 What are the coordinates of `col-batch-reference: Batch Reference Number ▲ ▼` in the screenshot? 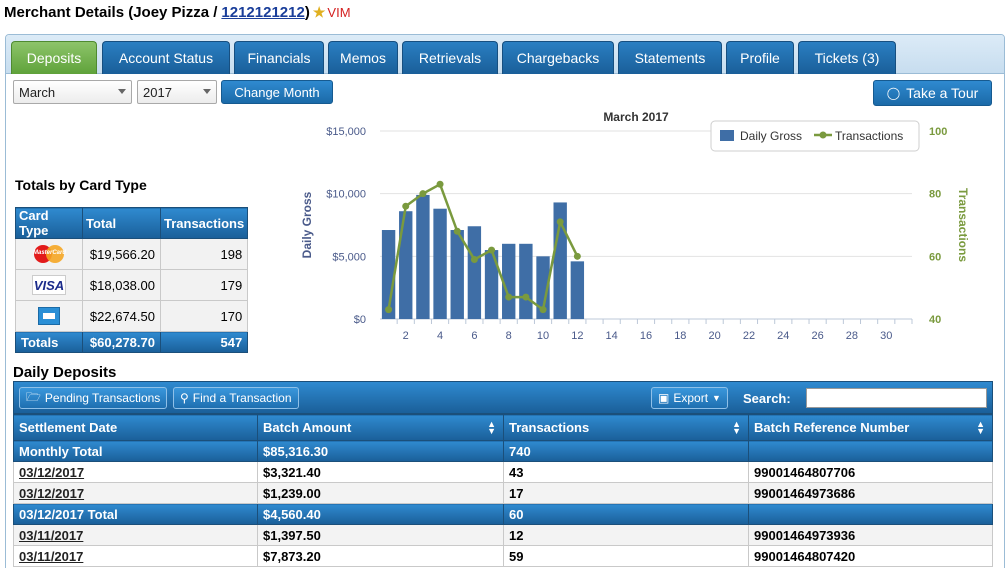 It's located at (870, 427).